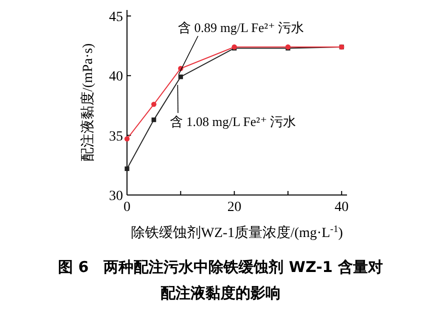 The image size is (441, 320). Describe the element at coordinates (116, 77) in the screenshot. I see `y-tick-label: 40` at that location.